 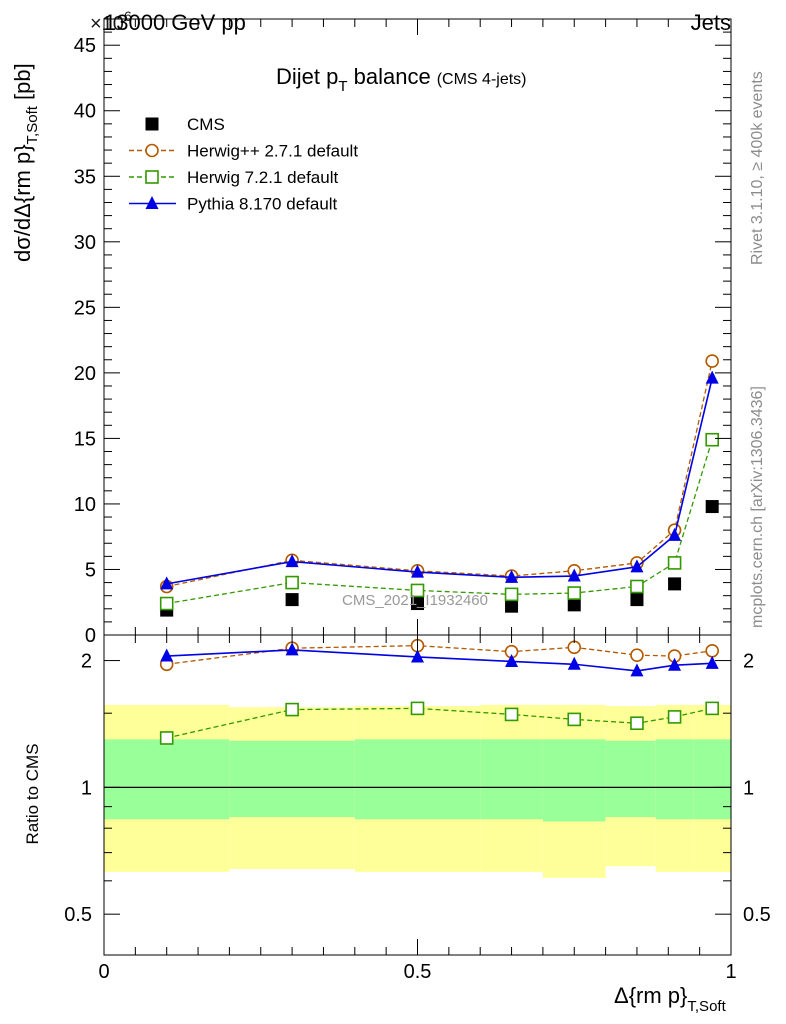 I want to click on main-ytick-label-1: 5, so click(x=90, y=570).